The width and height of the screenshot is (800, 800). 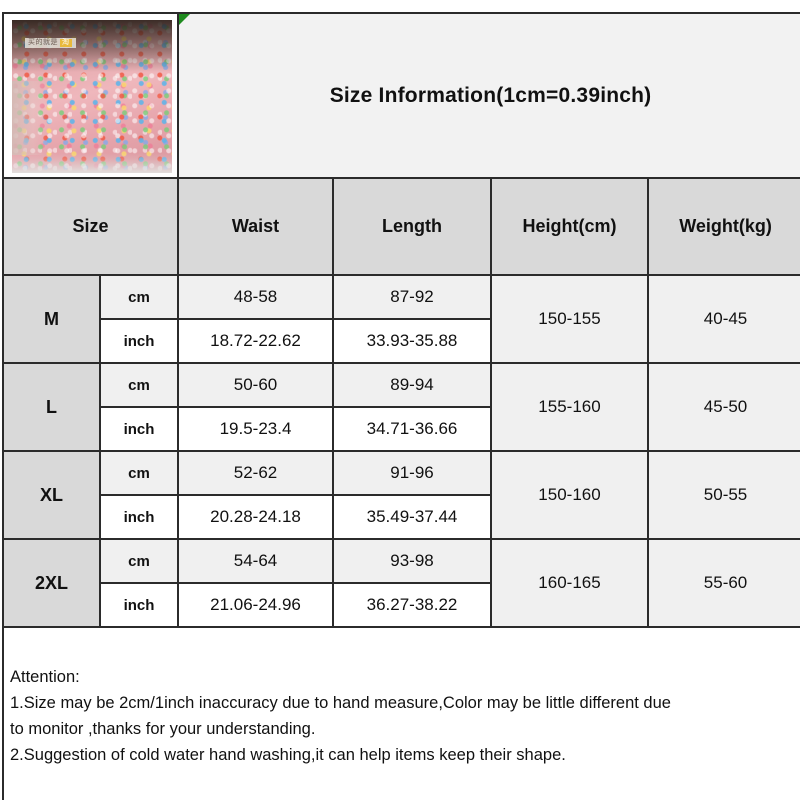 I want to click on length-inch-value: 35.49-37.44, so click(x=412, y=517).